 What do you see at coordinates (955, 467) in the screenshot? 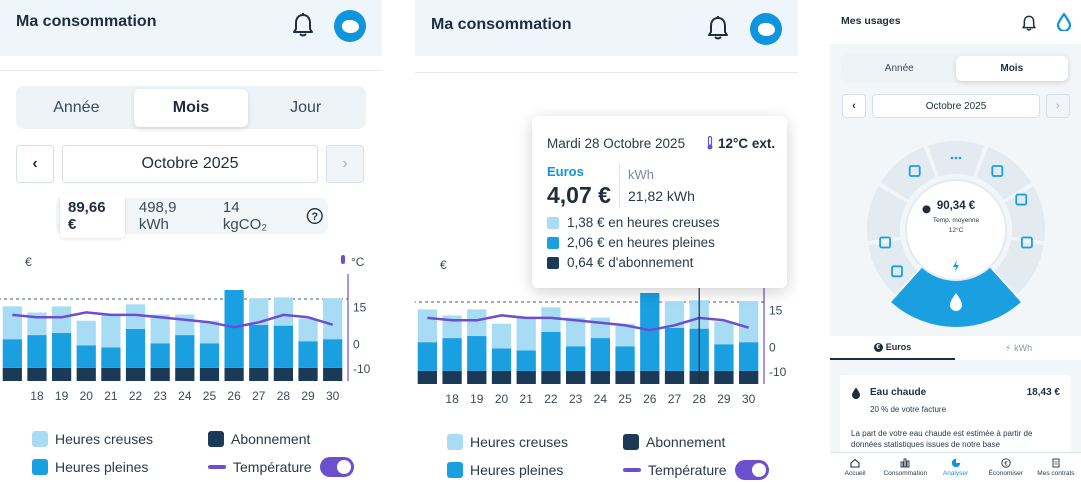
I see `nav-analyser: Analyser` at bounding box center [955, 467].